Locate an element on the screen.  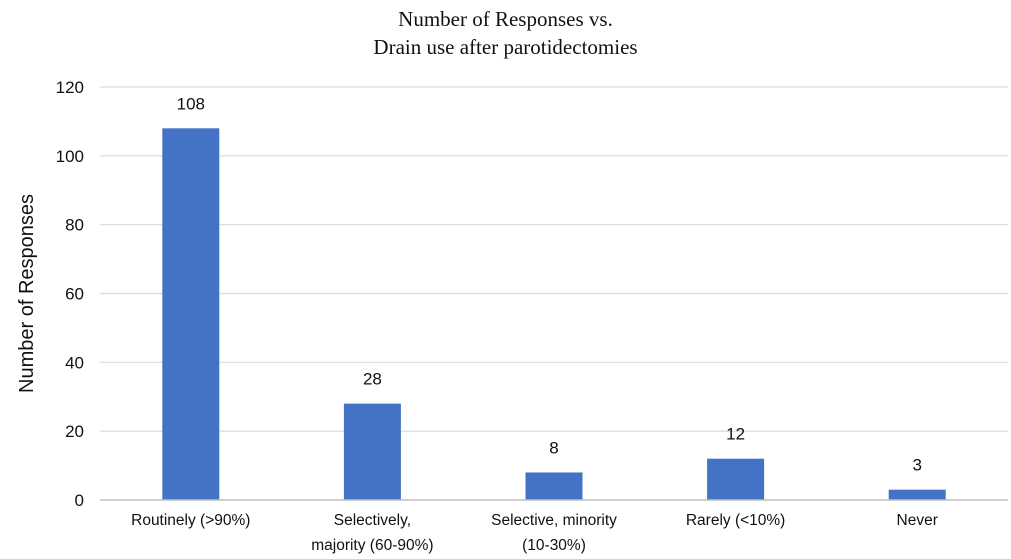
y-tick-label: 0 is located at coordinates (79, 500).